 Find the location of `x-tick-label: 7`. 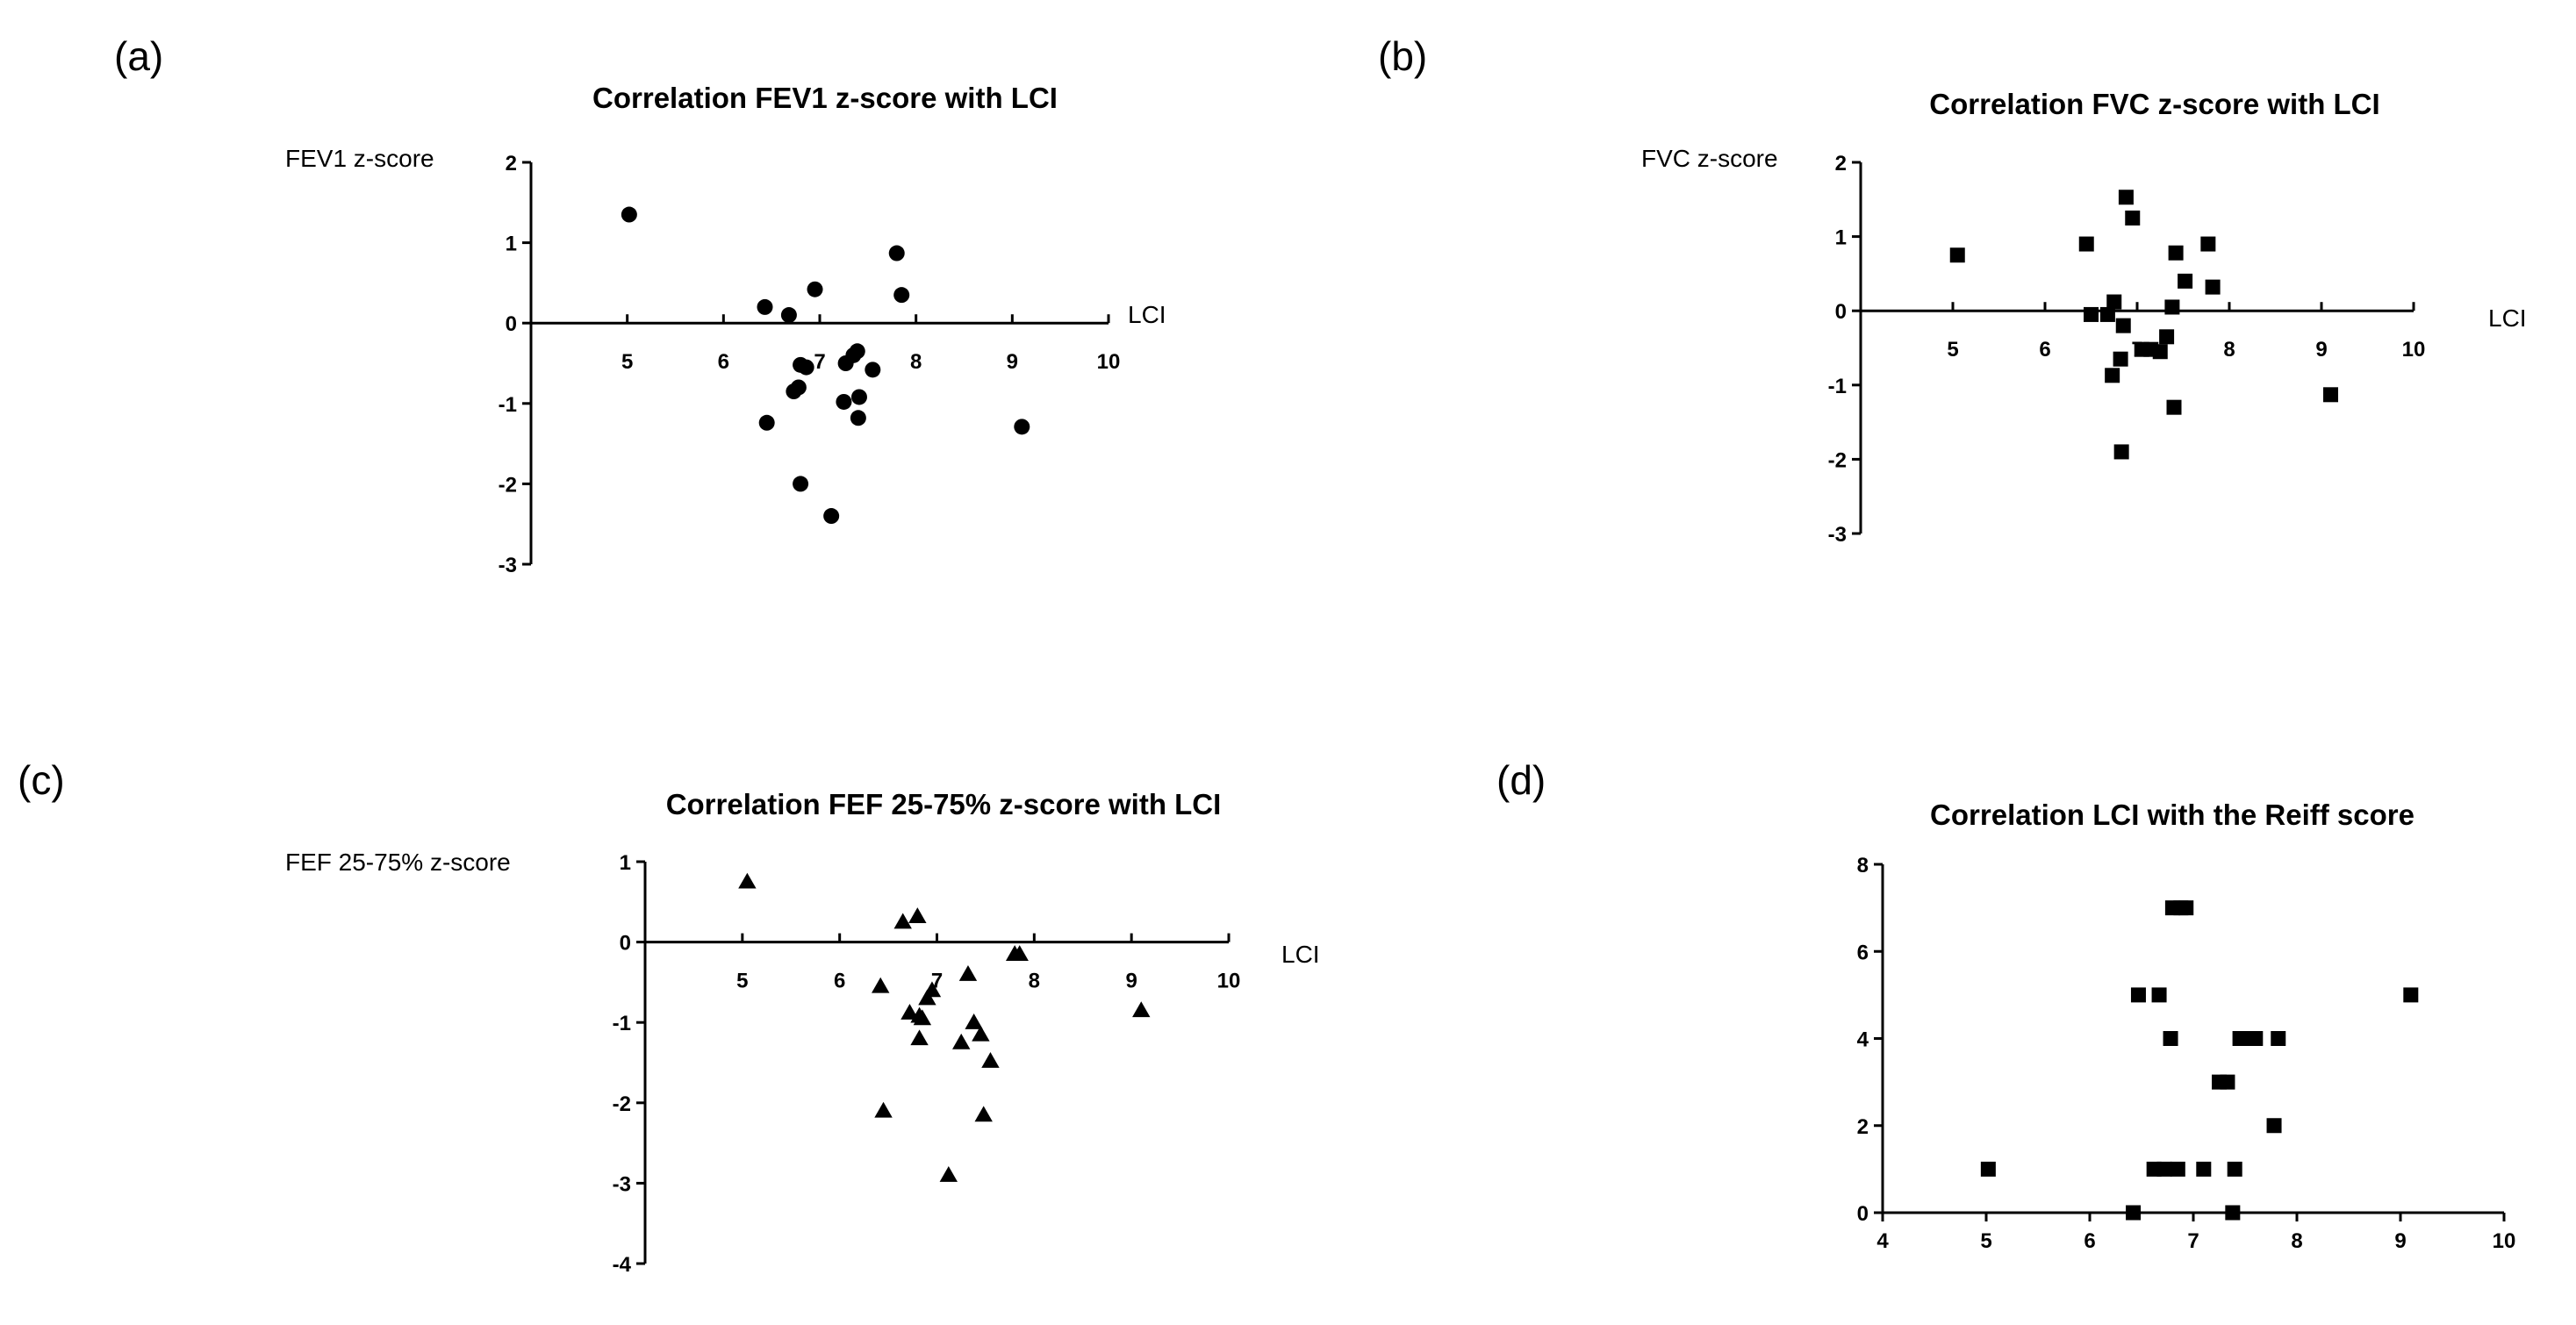

x-tick-label: 7 is located at coordinates (2193, 1241).